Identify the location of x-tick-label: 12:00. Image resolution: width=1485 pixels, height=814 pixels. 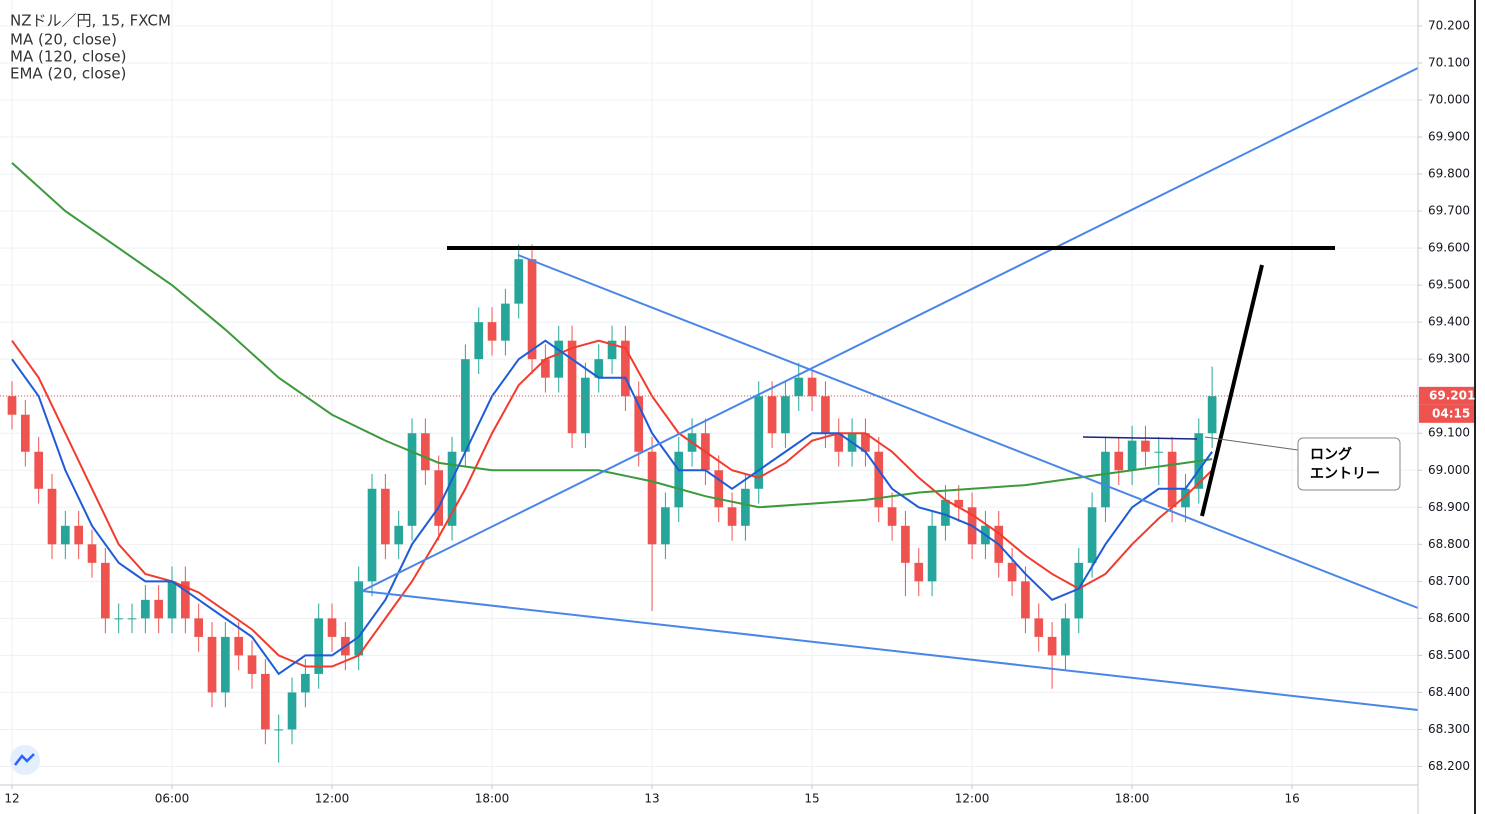
(972, 799).